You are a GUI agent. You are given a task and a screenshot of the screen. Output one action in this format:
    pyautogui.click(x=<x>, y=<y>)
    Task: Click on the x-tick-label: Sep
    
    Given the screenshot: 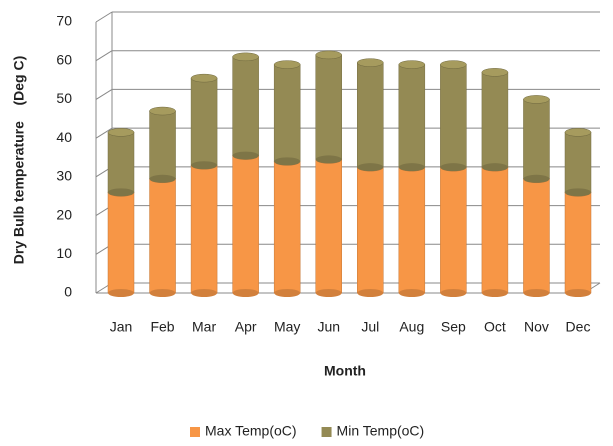 What is the action you would take?
    pyautogui.click(x=453, y=327)
    